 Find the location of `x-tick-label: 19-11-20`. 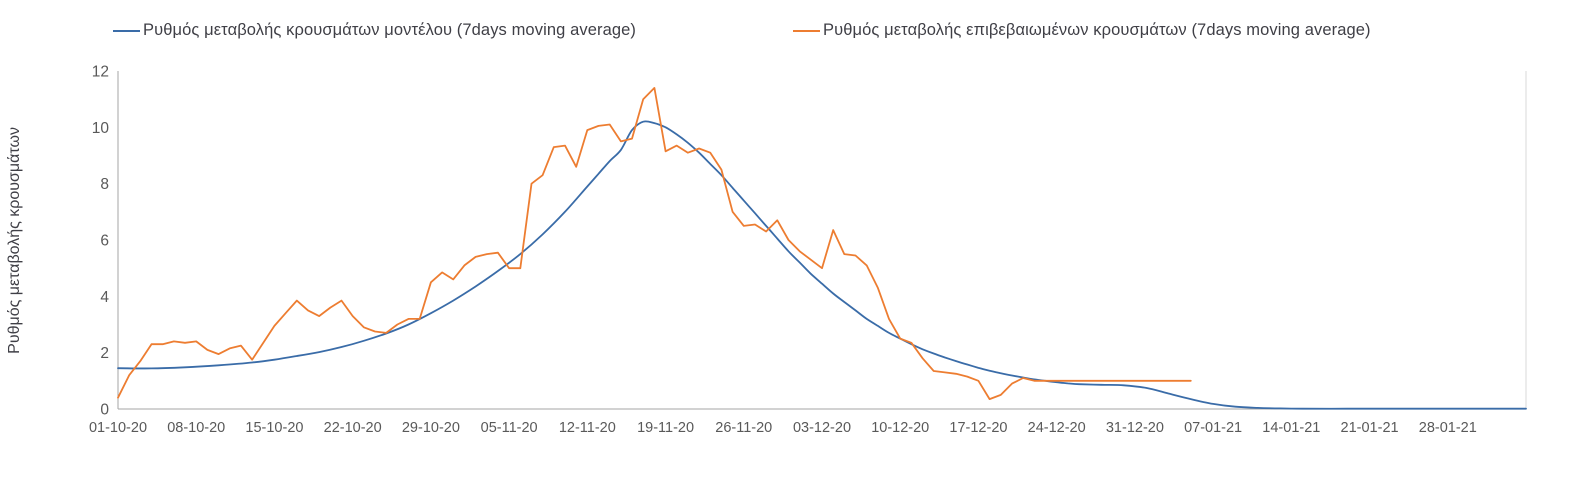

x-tick-label: 19-11-20 is located at coordinates (665, 428).